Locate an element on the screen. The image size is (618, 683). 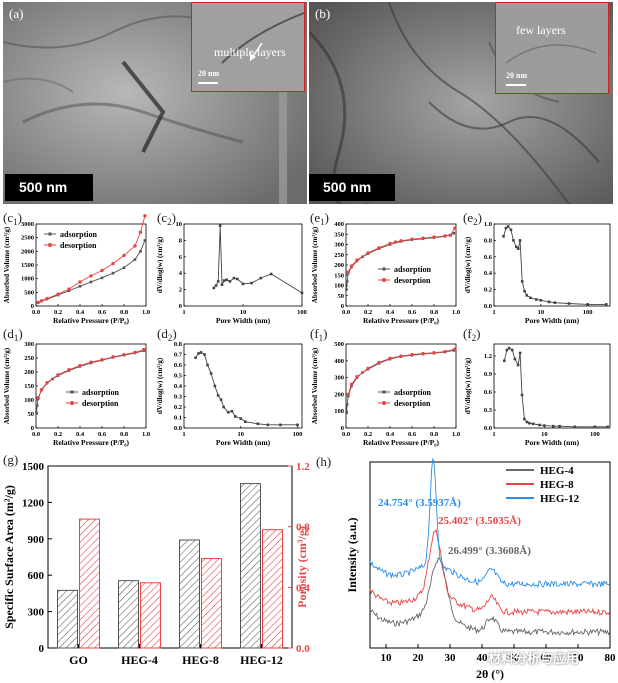
x-tick-label: 1 is located at coordinates (183, 434).